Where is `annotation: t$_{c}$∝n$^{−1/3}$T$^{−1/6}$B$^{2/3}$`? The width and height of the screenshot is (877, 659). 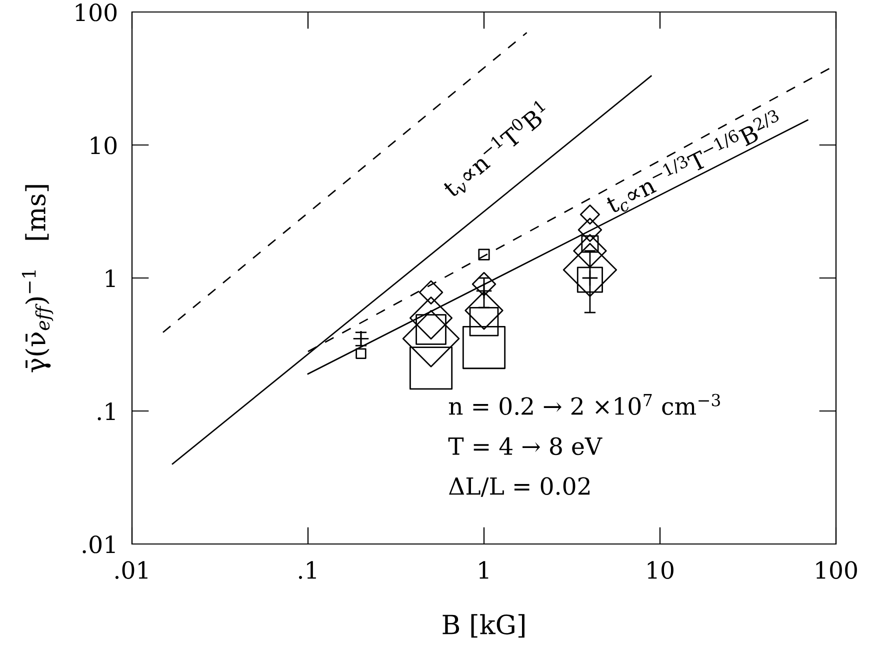
annotation: t$_{c}$∝n$^{−1/3}$T$^{−1/6}$B$^{2/3}$ is located at coordinates (694, 162).